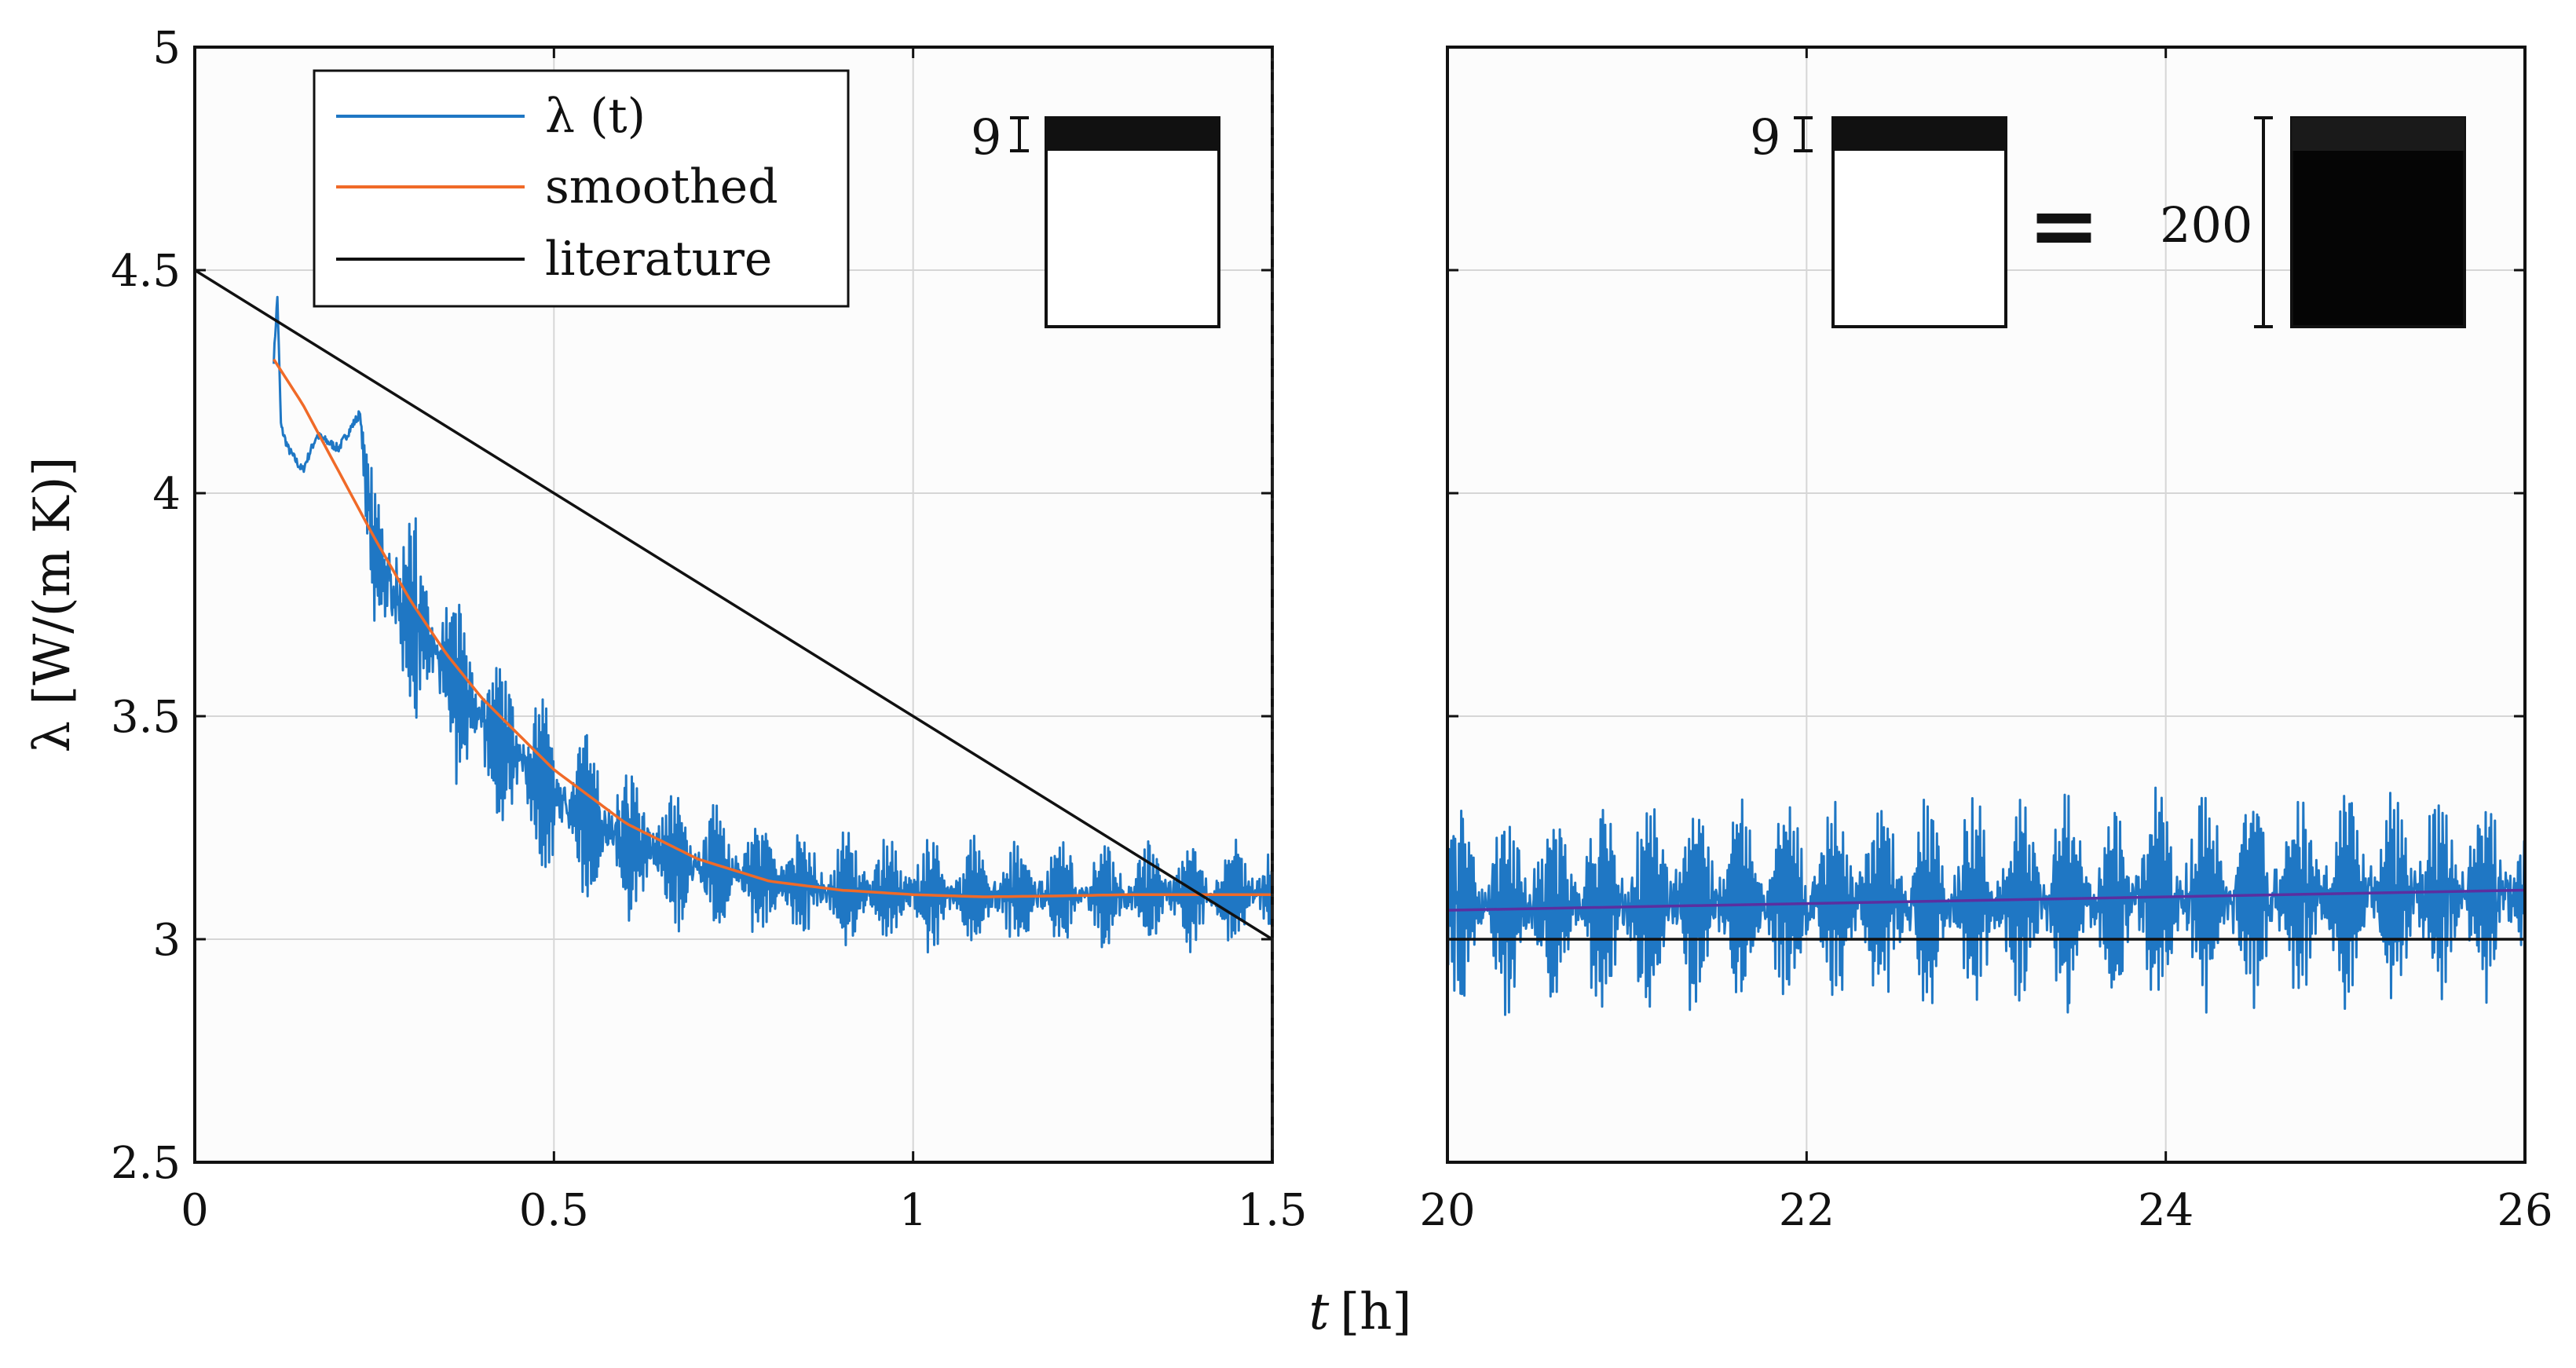  I want to click on left-x-tick-label: 0.5, so click(554, 1210).